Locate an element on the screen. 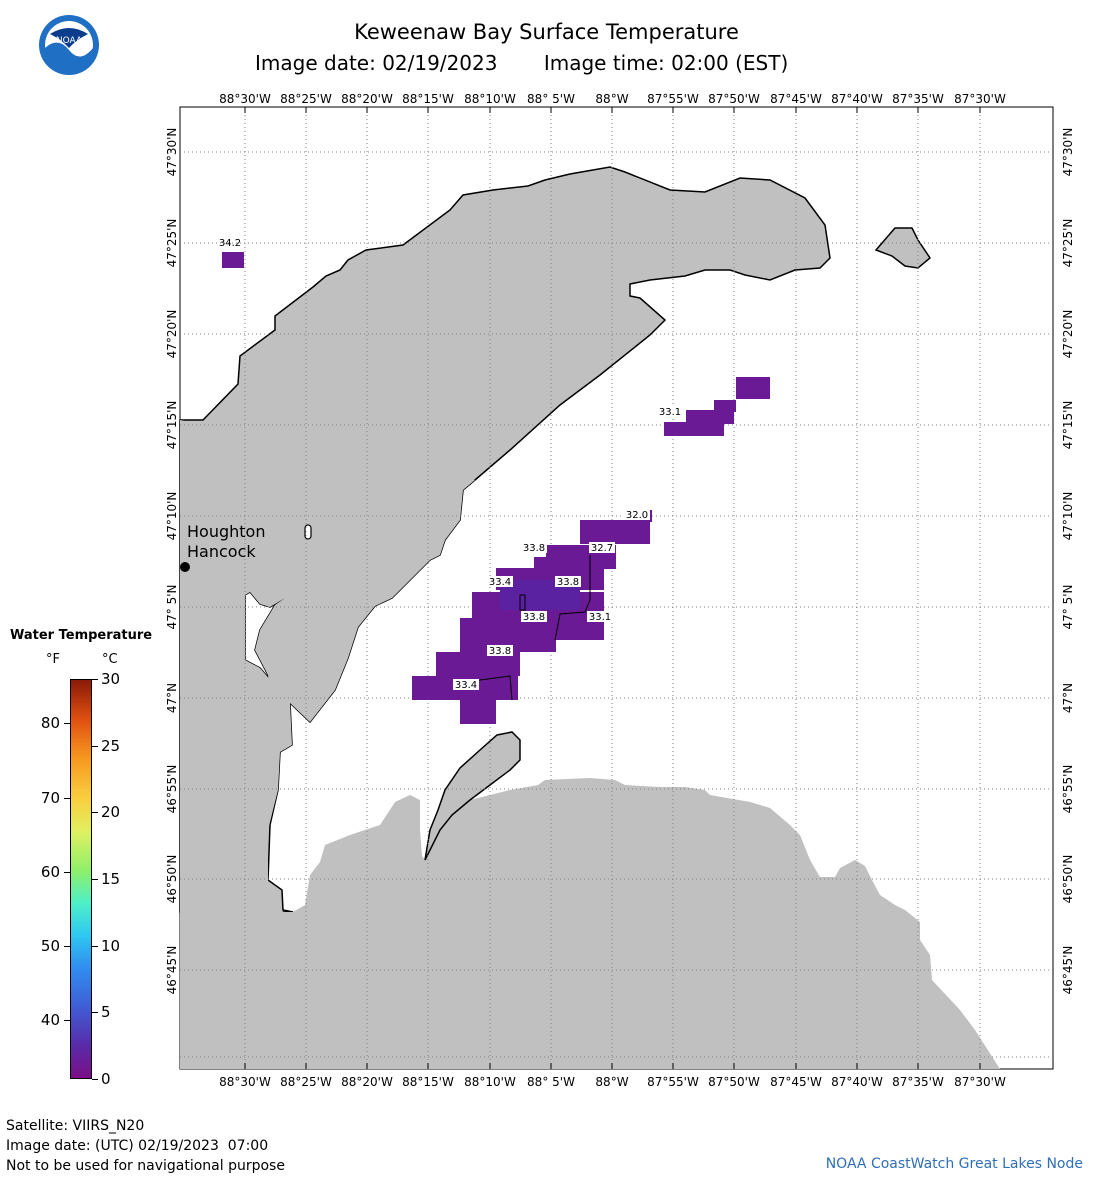  footer-disclaimer: Not to be used for navigational purpose is located at coordinates (145, 1166).